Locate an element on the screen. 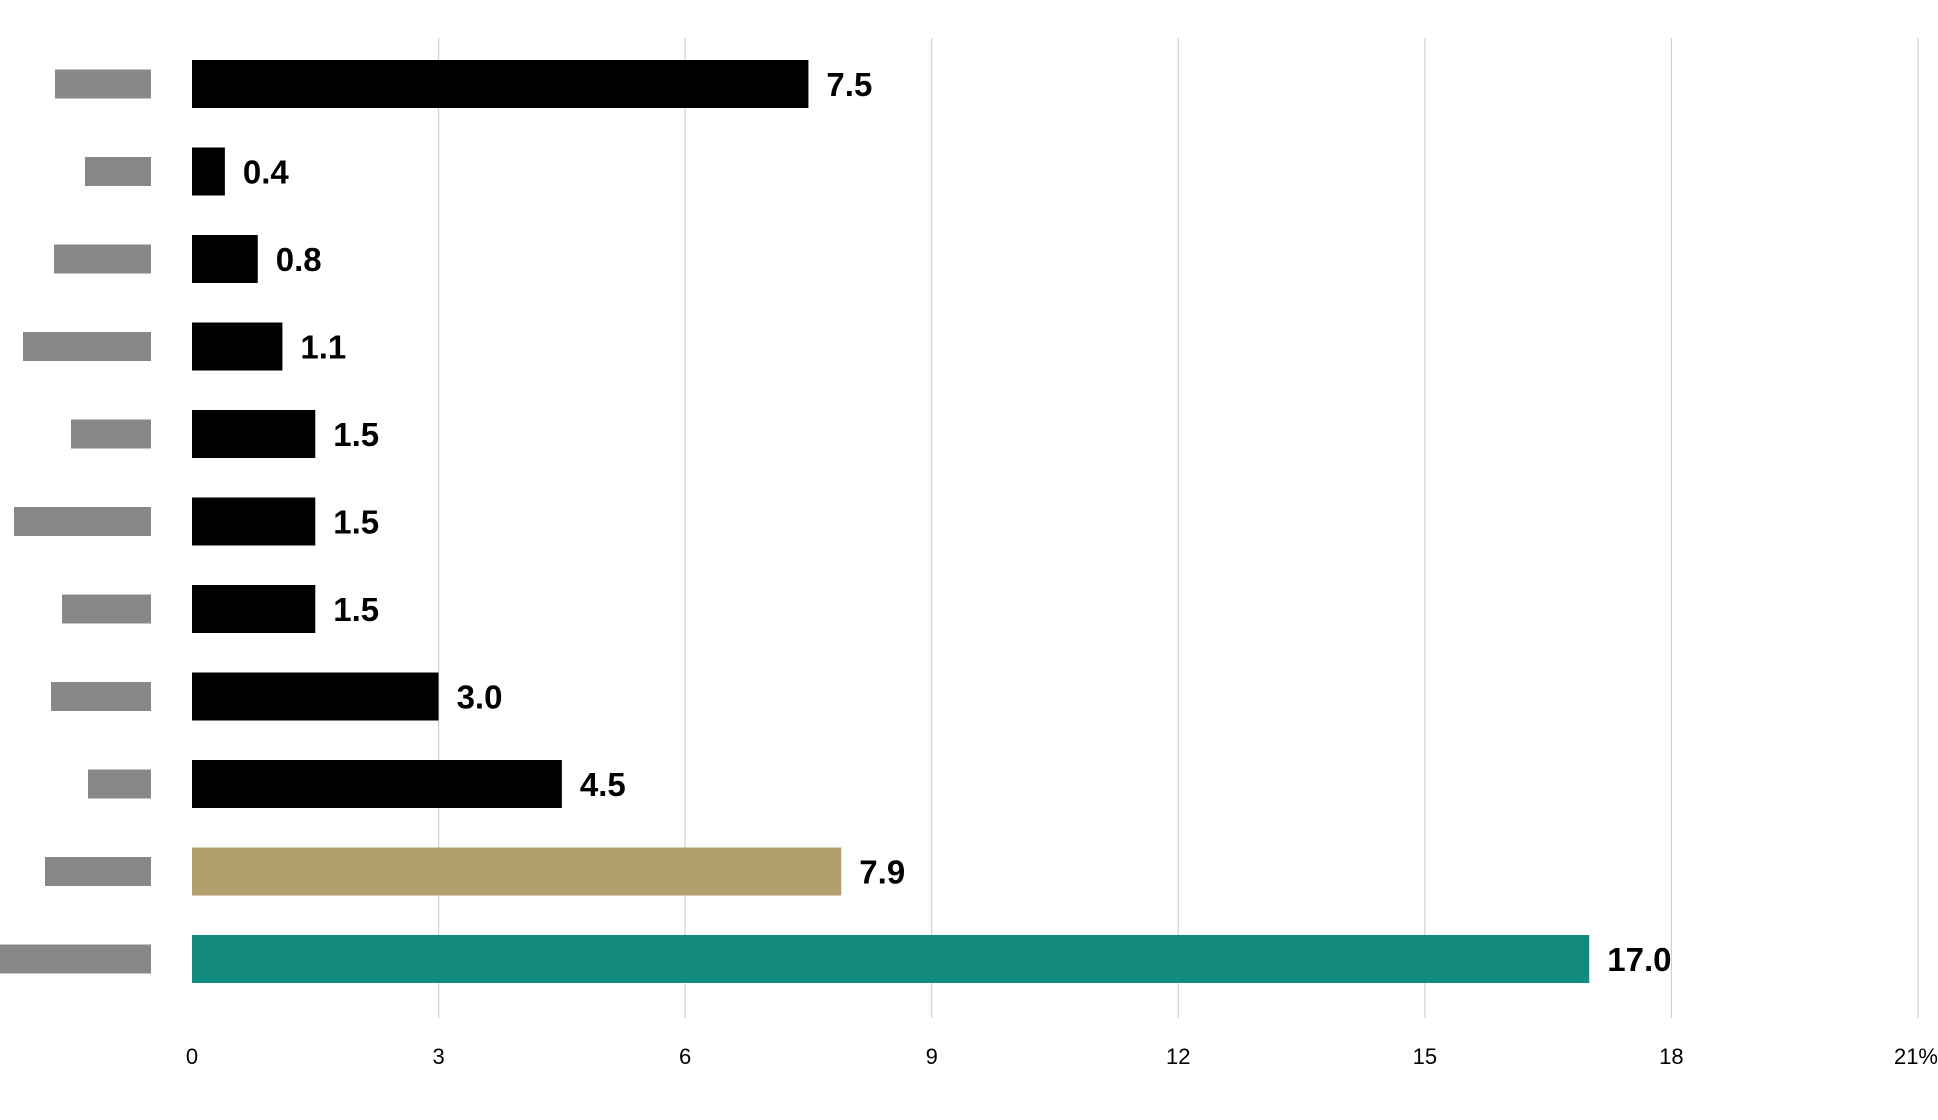 The height and width of the screenshot is (1120, 1938). category-labels is located at coordinates (75, 521).